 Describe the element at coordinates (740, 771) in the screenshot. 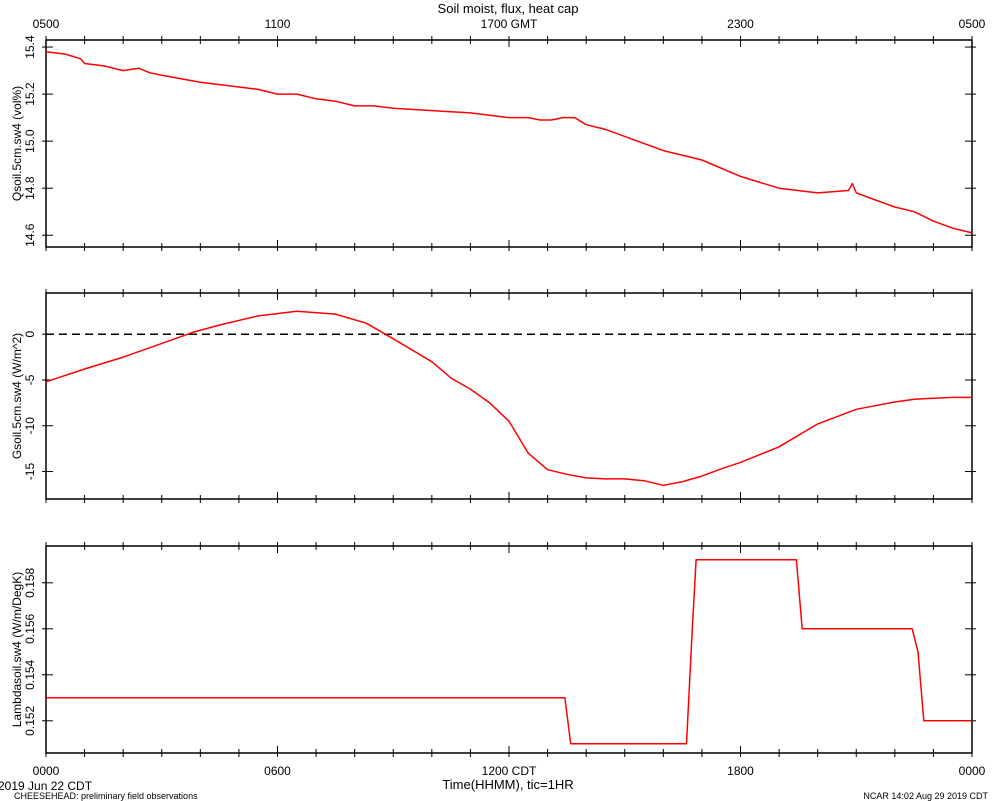

I see `bottom-tick-label: 1800` at that location.